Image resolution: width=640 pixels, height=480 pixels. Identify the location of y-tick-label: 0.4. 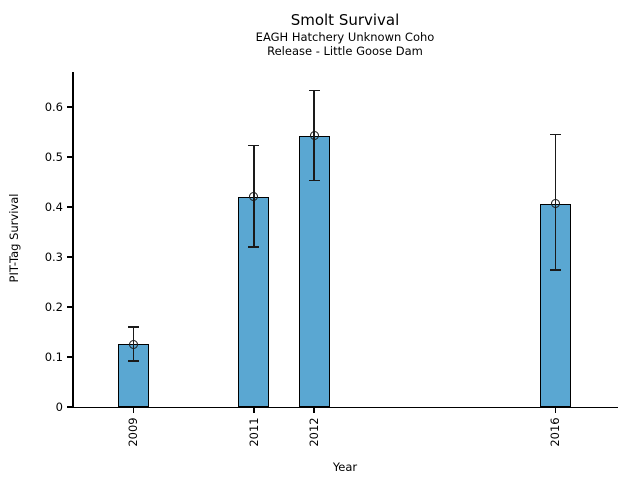
(53, 207).